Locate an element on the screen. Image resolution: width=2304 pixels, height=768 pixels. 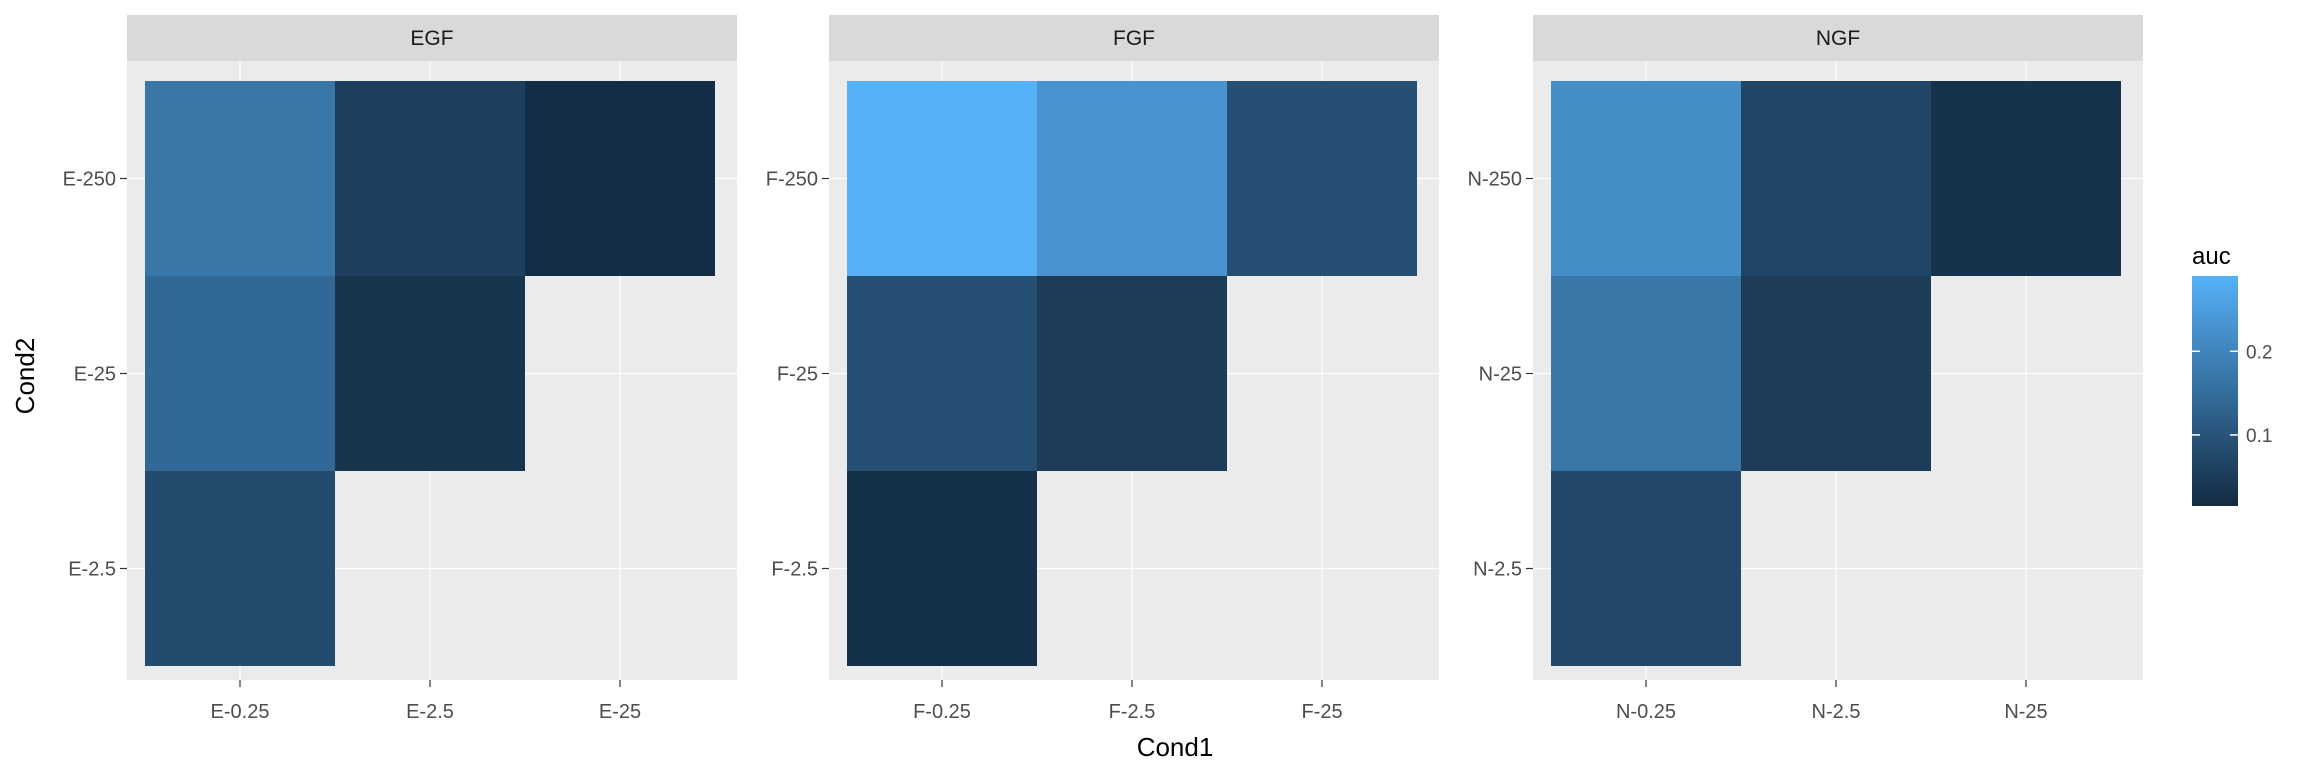
y-tick-label: E-250 is located at coordinates (89, 180).